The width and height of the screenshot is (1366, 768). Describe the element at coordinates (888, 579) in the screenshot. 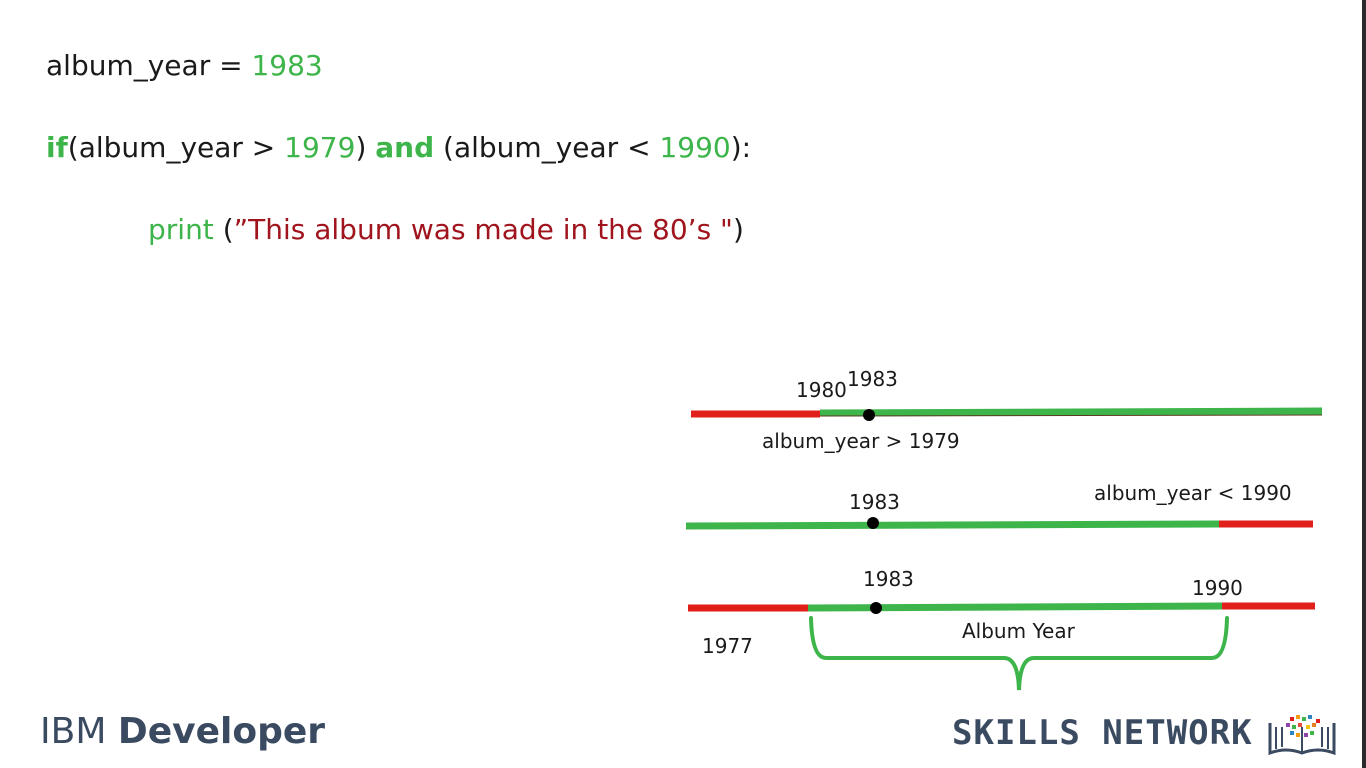

I see `label-1983-row3: 1983` at that location.